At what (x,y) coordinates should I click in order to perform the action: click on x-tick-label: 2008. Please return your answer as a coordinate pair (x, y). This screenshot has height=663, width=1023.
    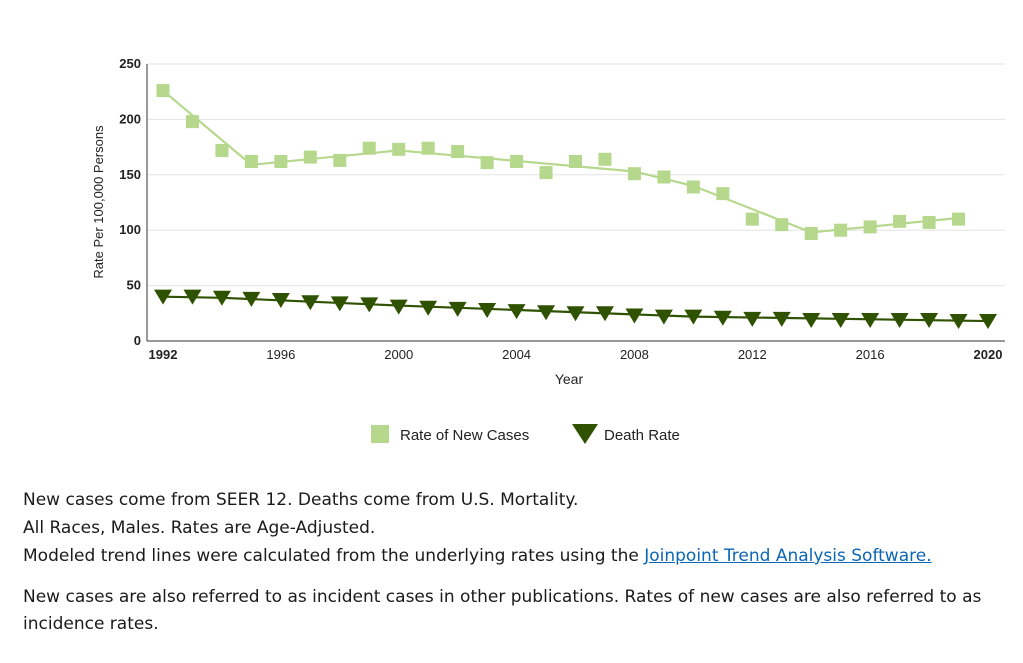
    Looking at the image, I should click on (634, 354).